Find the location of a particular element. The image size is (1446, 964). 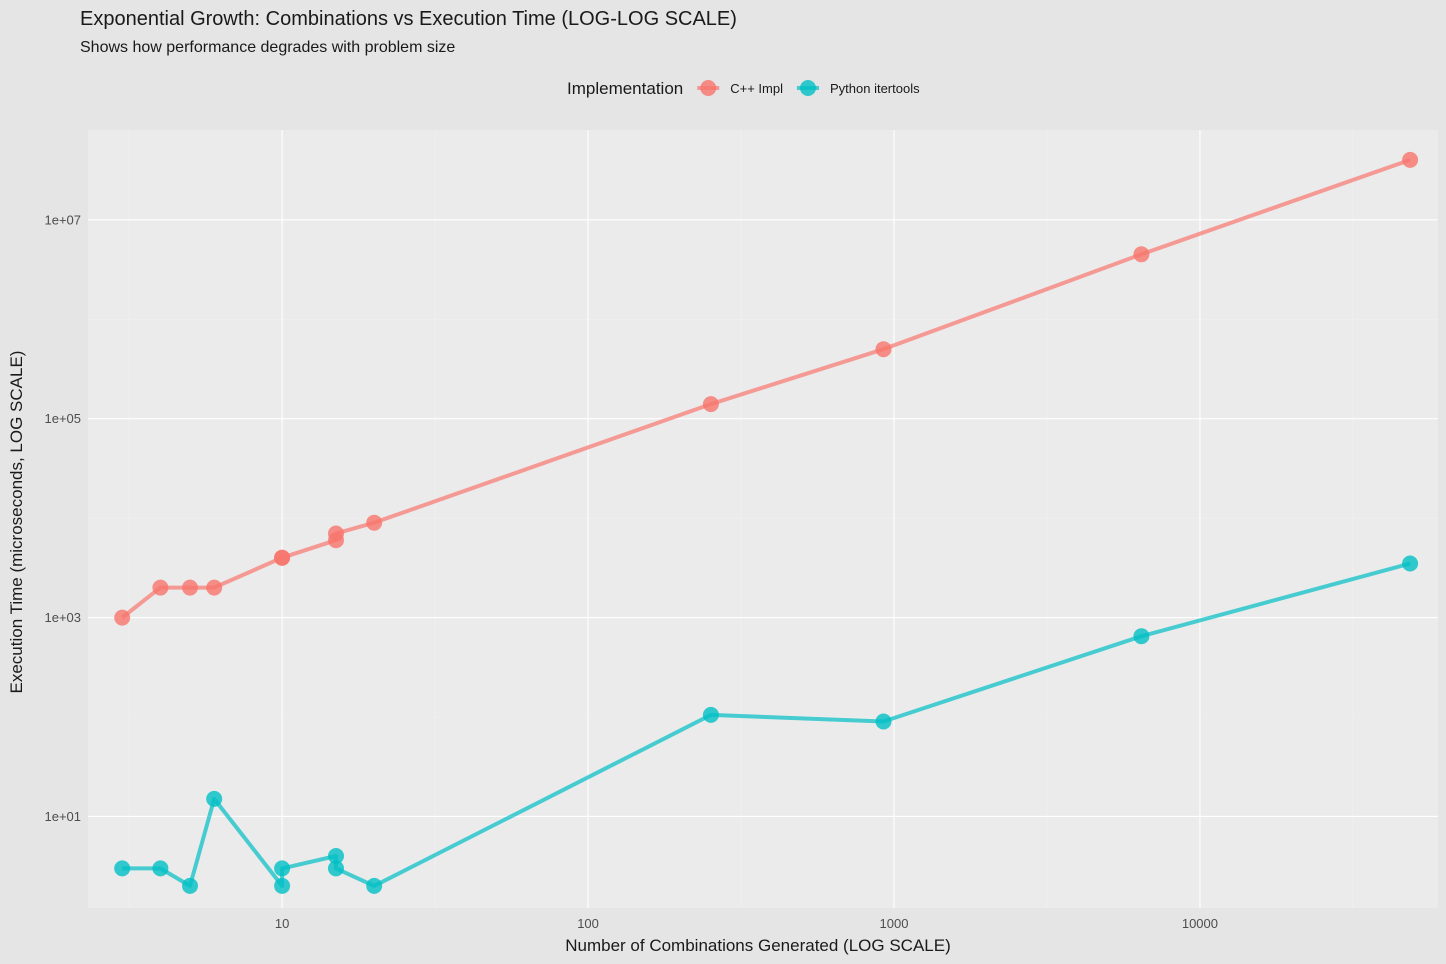

x-tick-label: 10000 is located at coordinates (1200, 923).